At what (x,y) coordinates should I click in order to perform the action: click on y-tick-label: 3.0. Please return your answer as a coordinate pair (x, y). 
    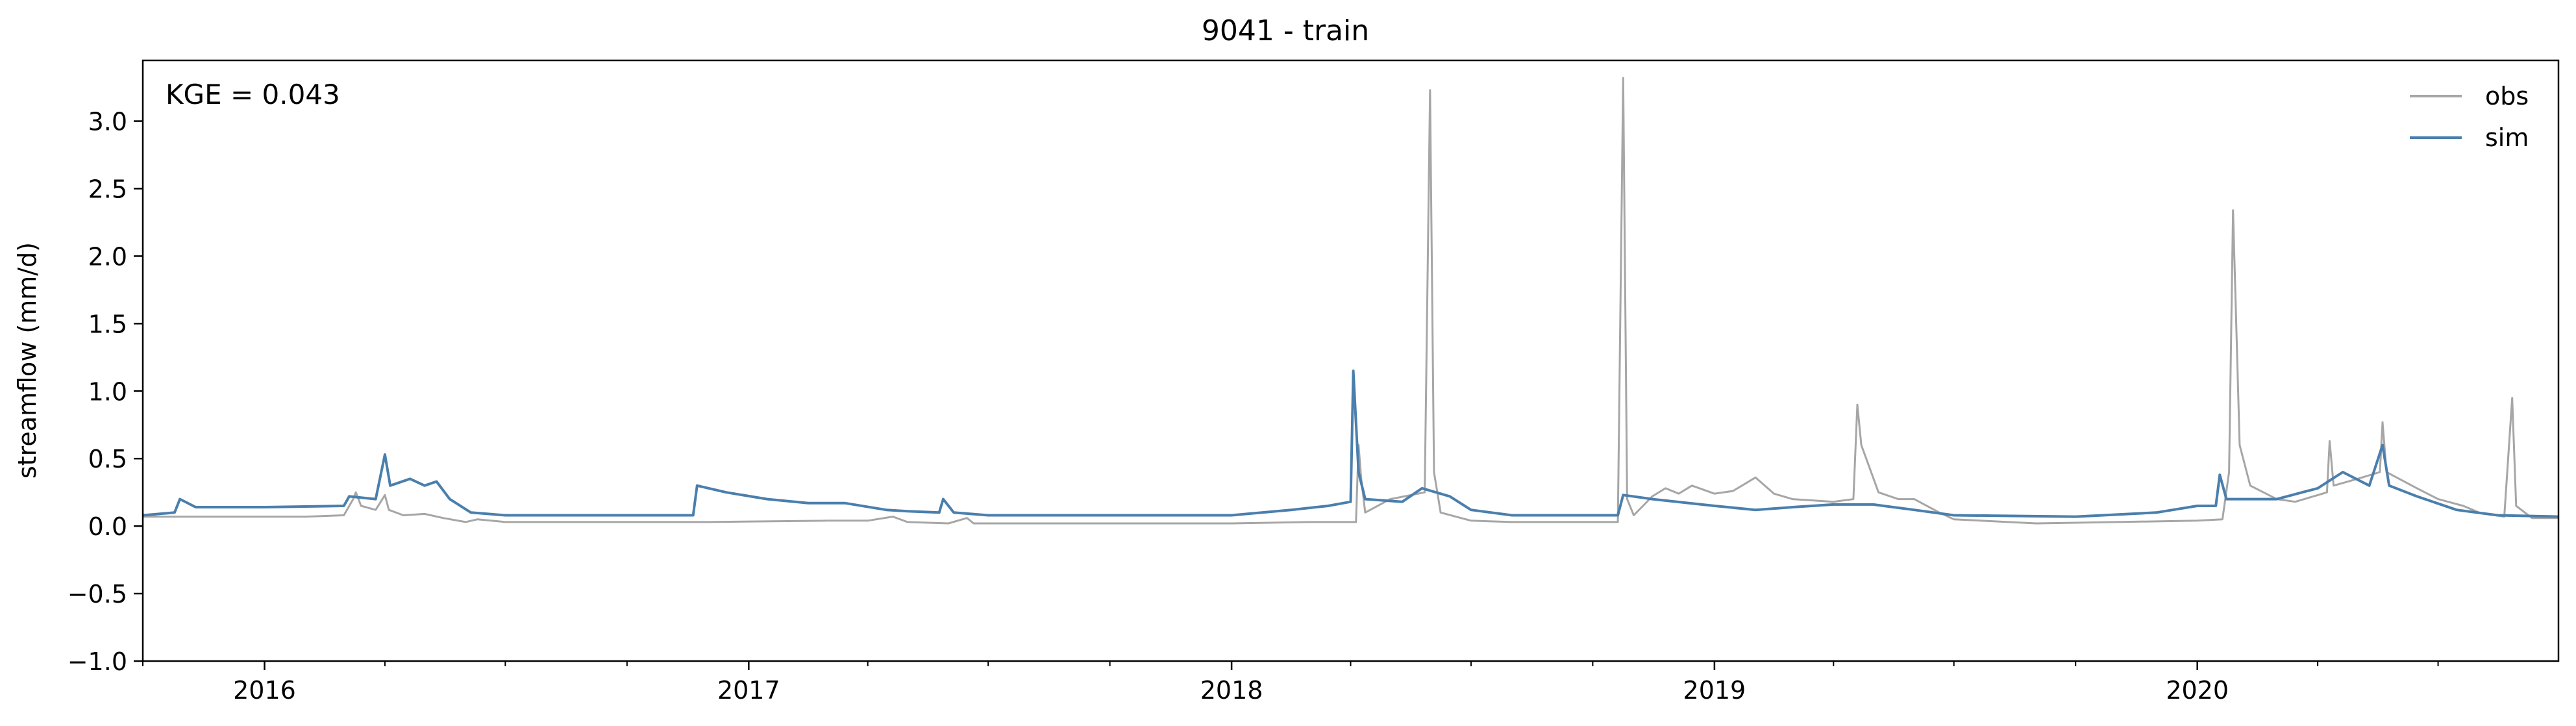
    Looking at the image, I should click on (107, 122).